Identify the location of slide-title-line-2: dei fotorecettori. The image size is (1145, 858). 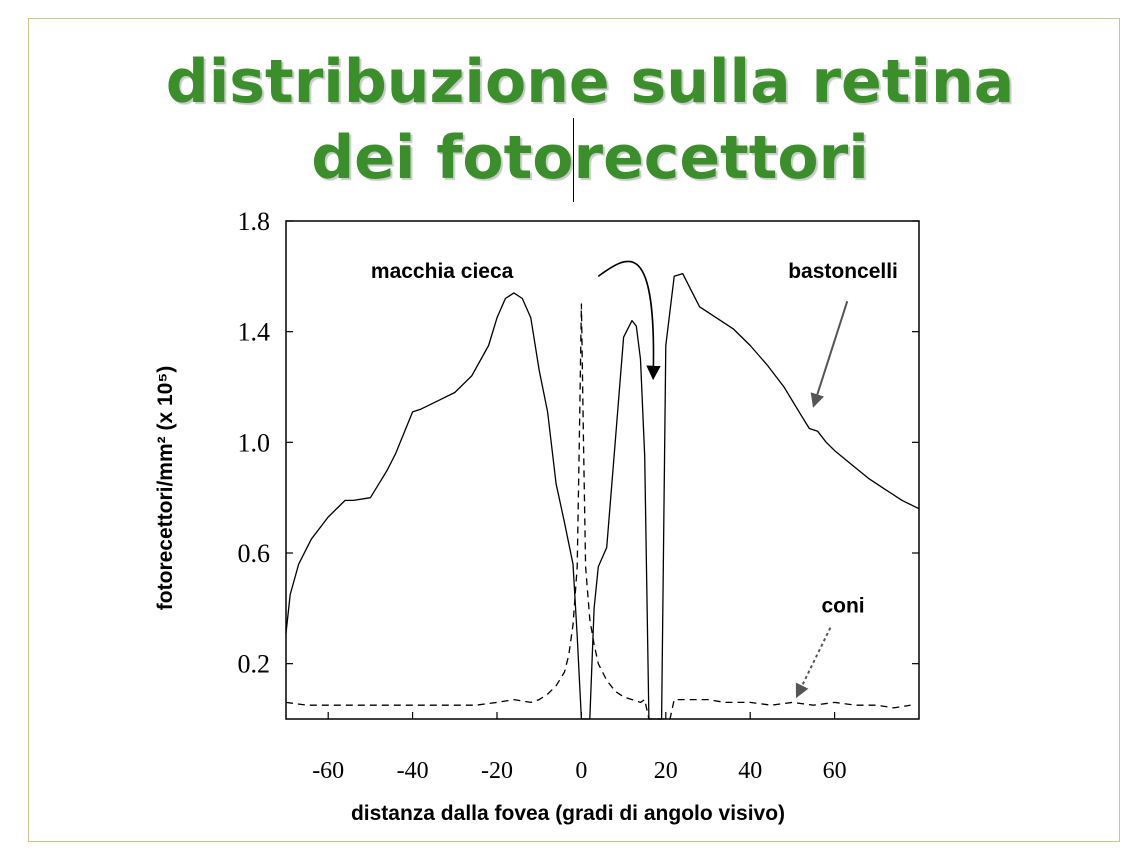
(590, 158).